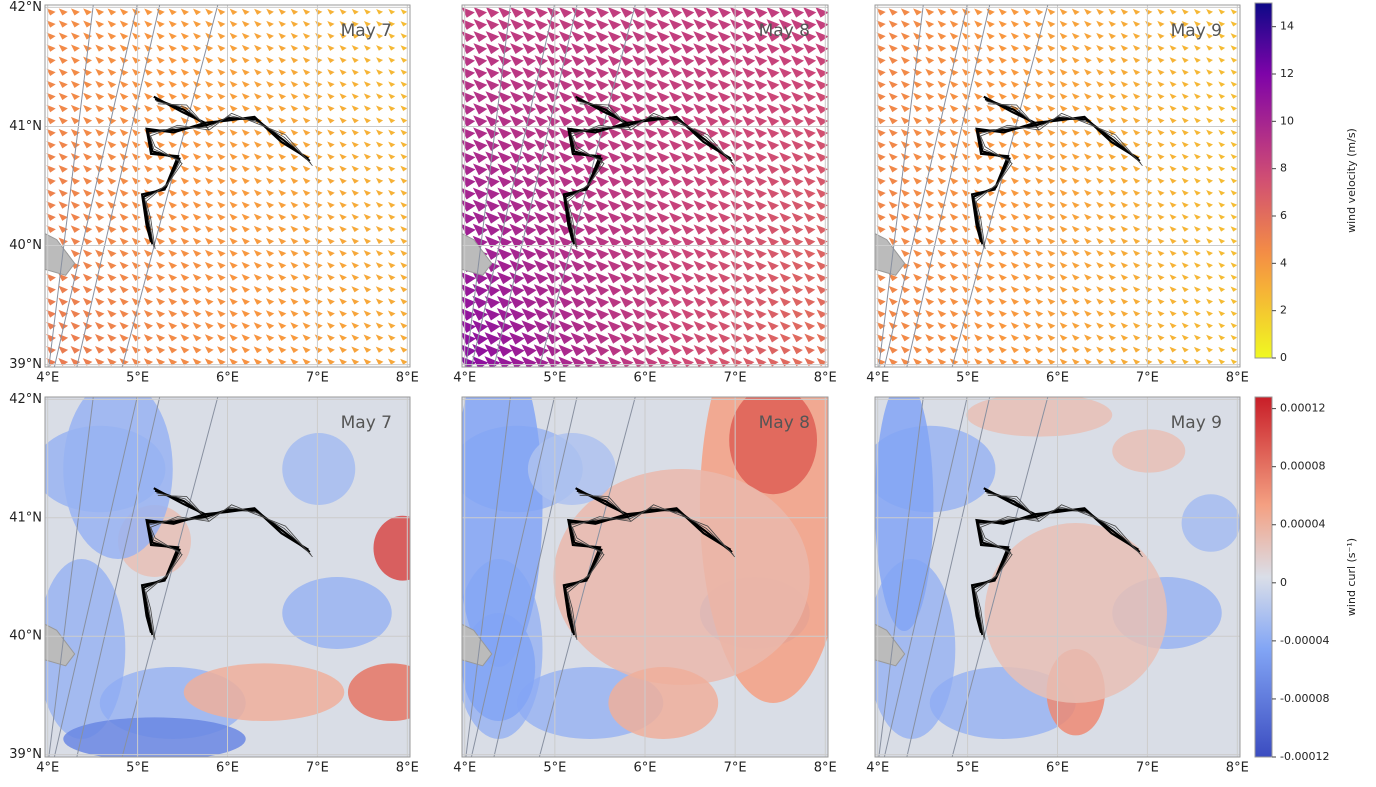  I want to click on lon-tick-label: 5°E, so click(554, 378).